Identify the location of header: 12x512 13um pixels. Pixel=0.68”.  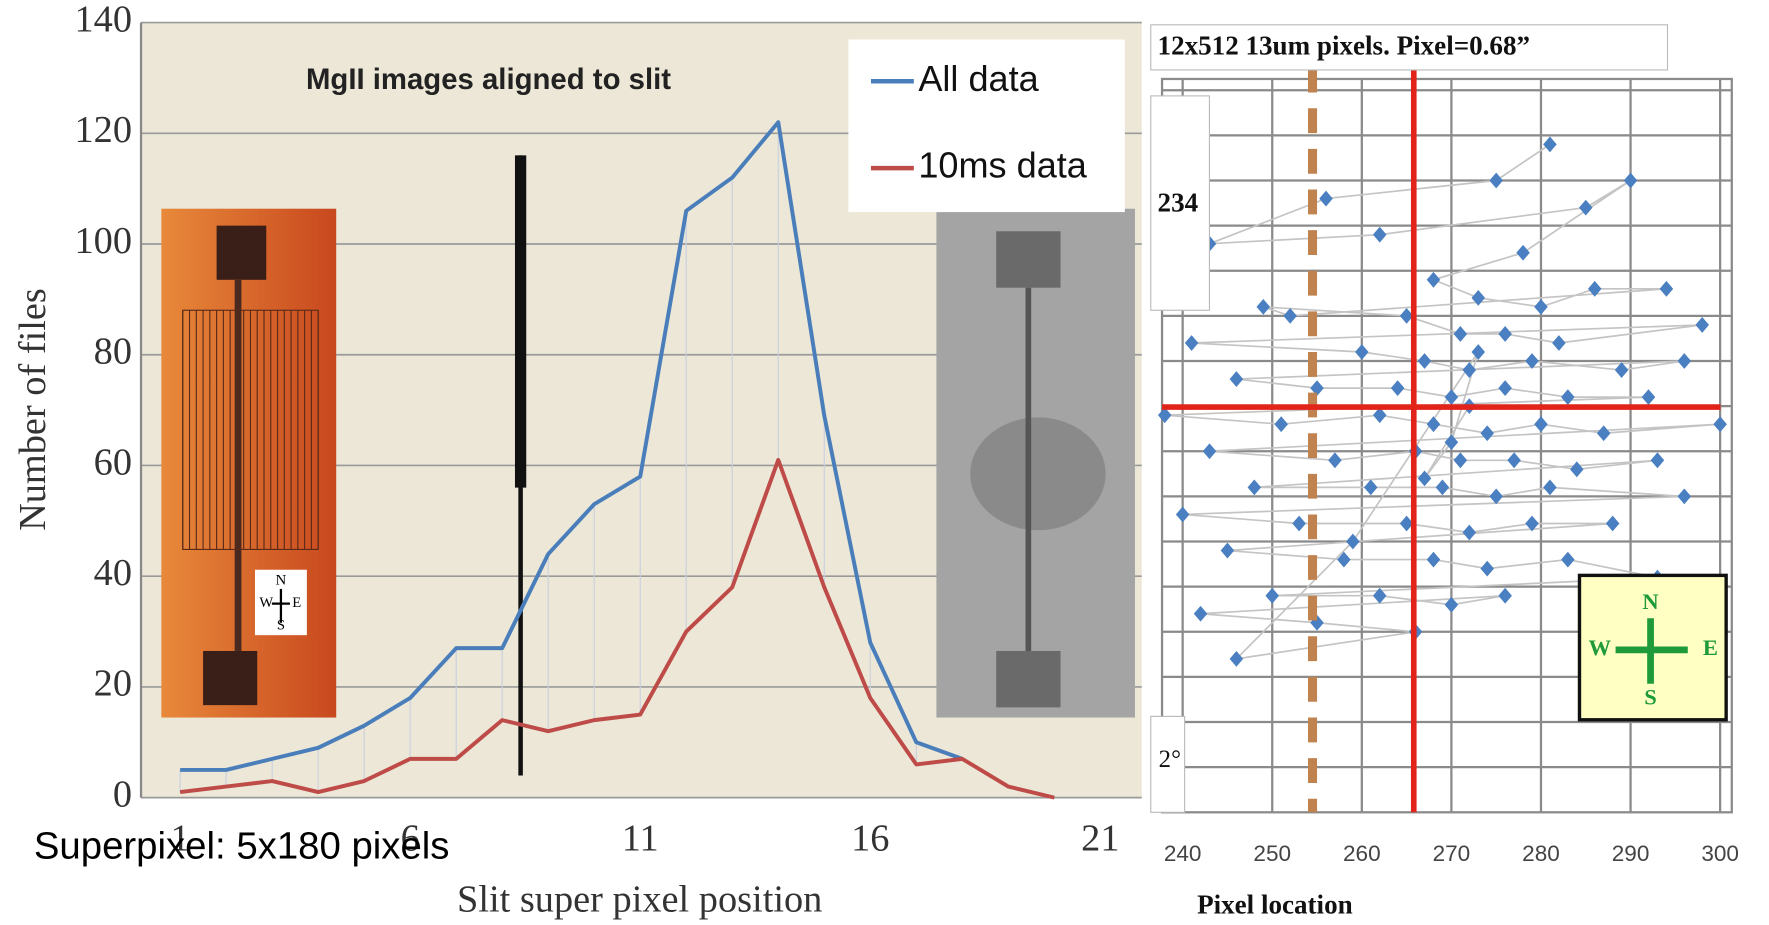
(1344, 46).